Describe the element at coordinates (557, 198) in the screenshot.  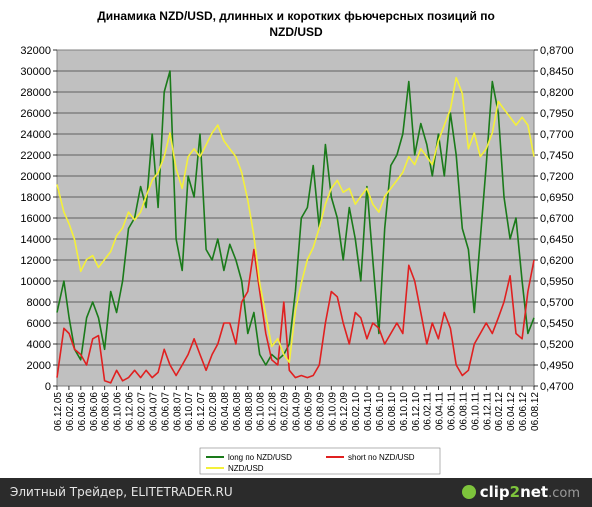
I see `y-right-tick-label: 0,6950` at that location.